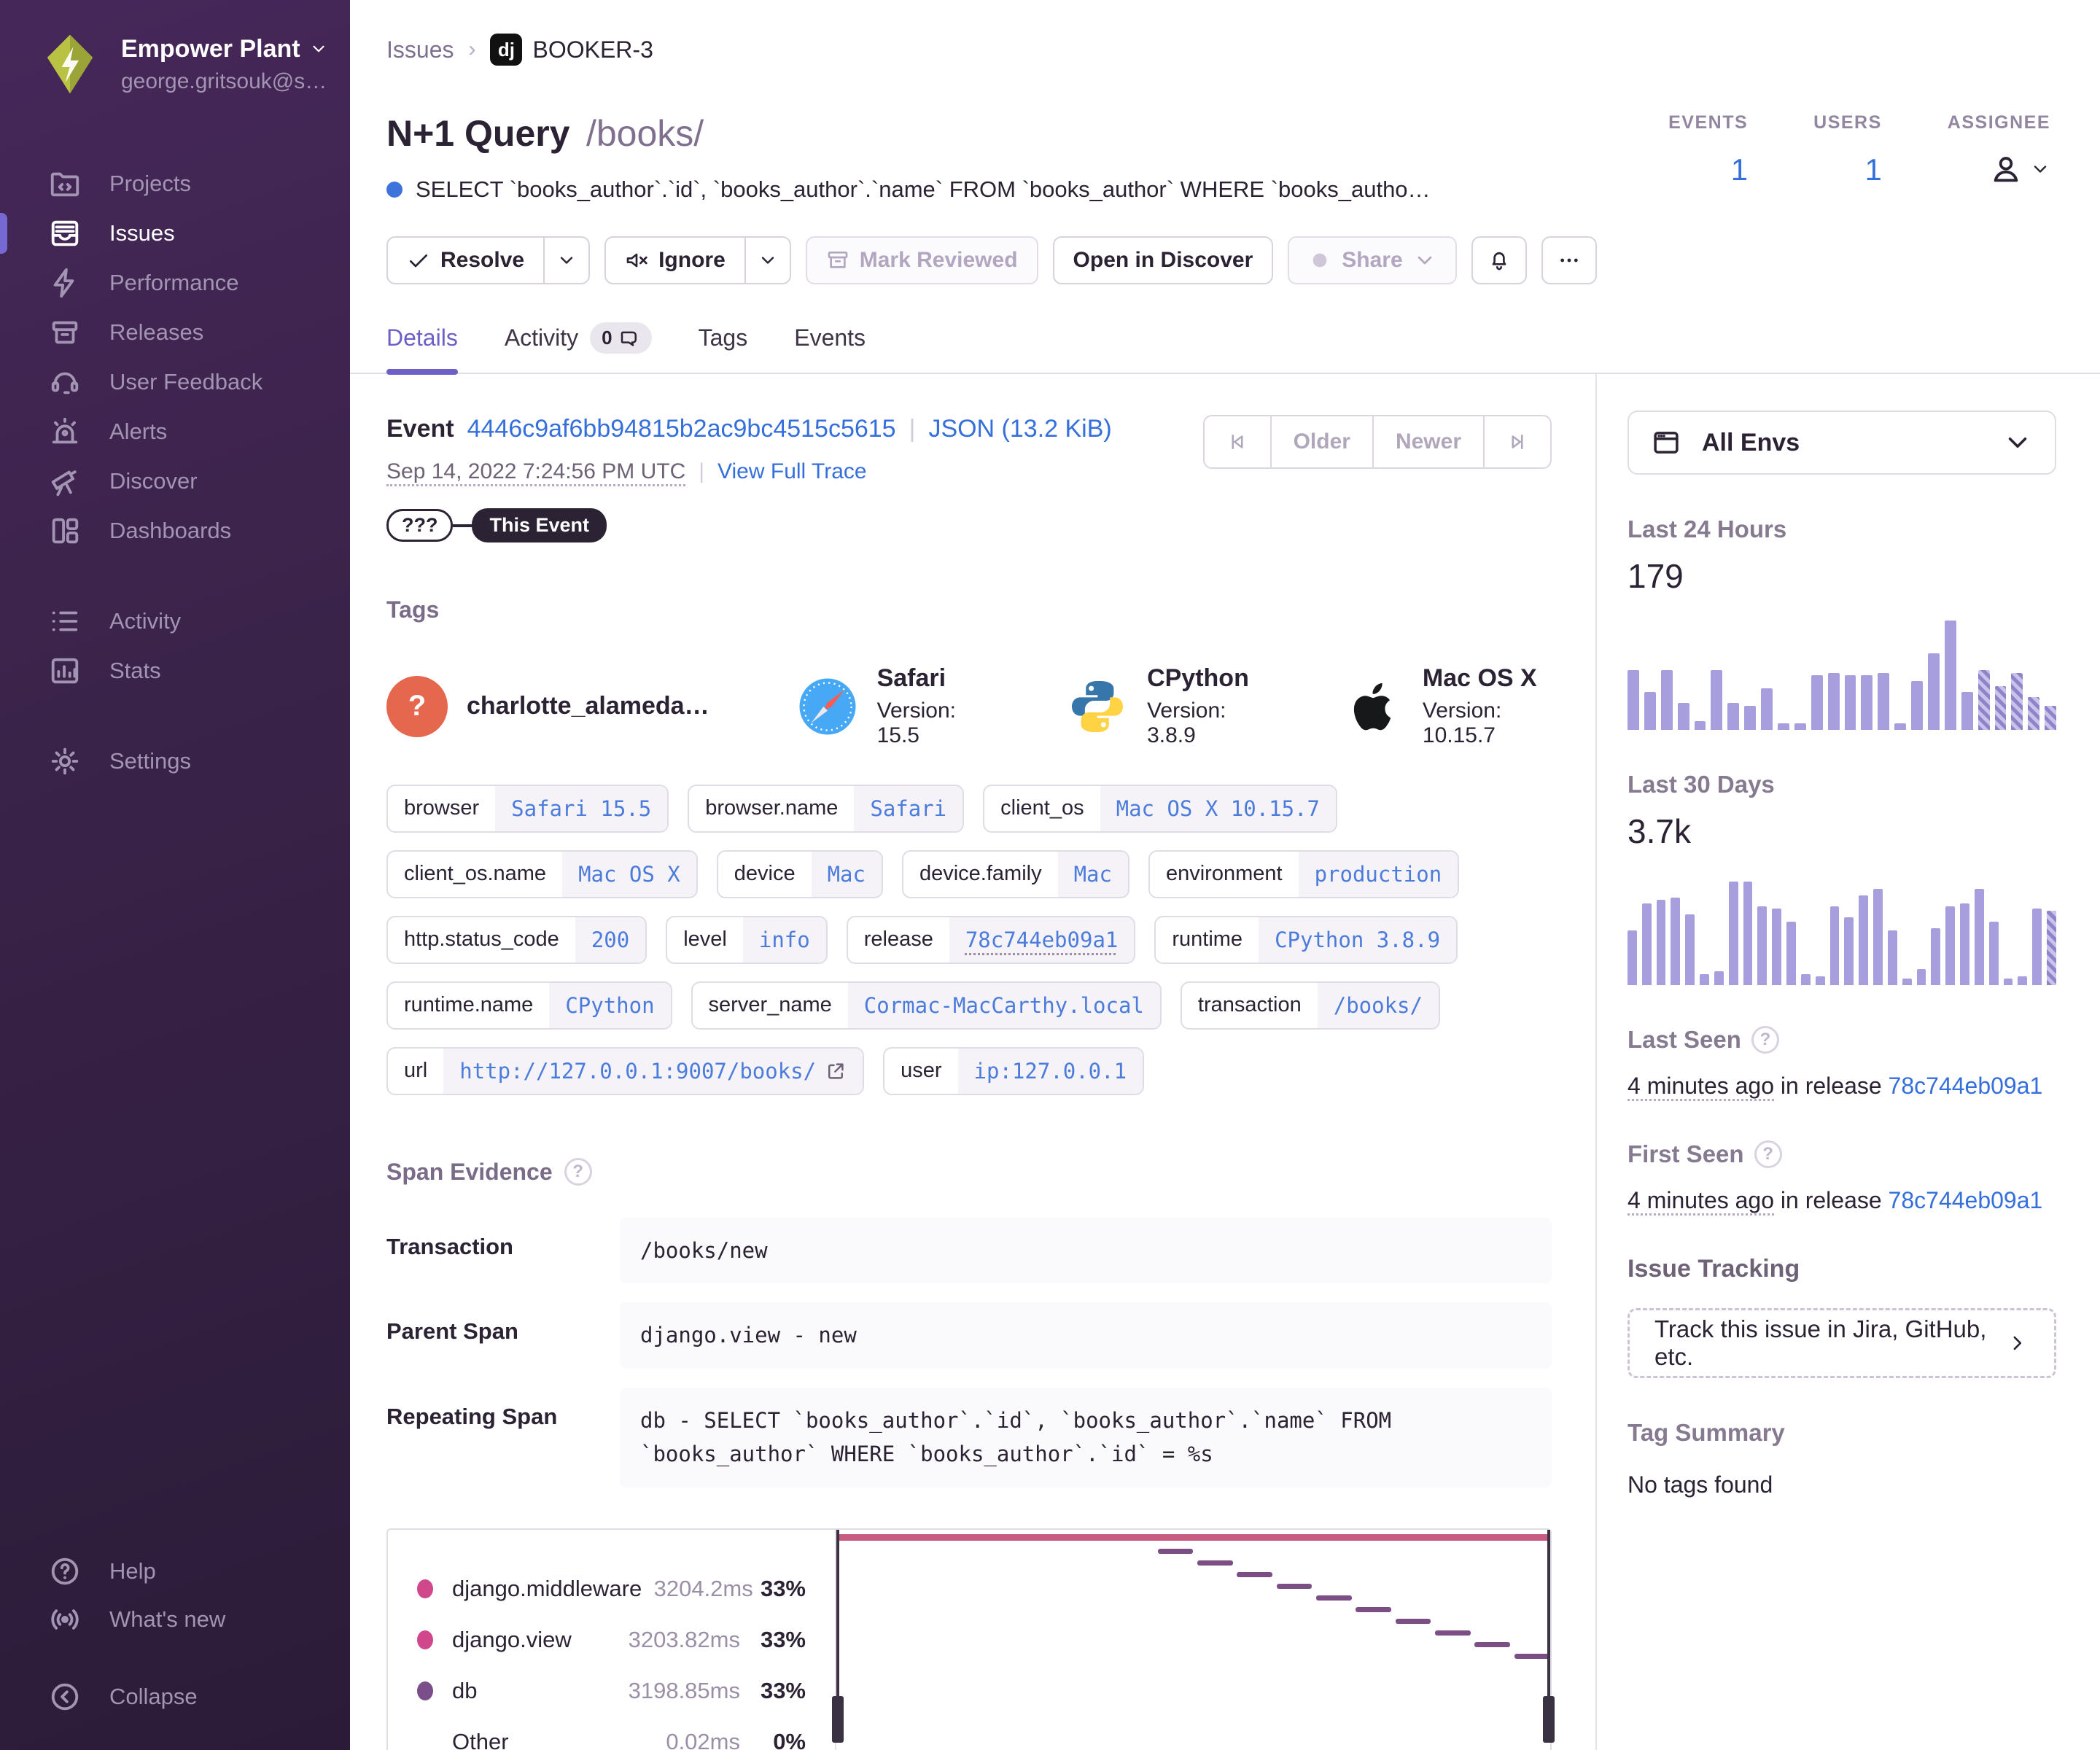 This screenshot has height=1750, width=2100. What do you see at coordinates (1193, 1537) in the screenshot?
I see `minimap-transaction-bar` at bounding box center [1193, 1537].